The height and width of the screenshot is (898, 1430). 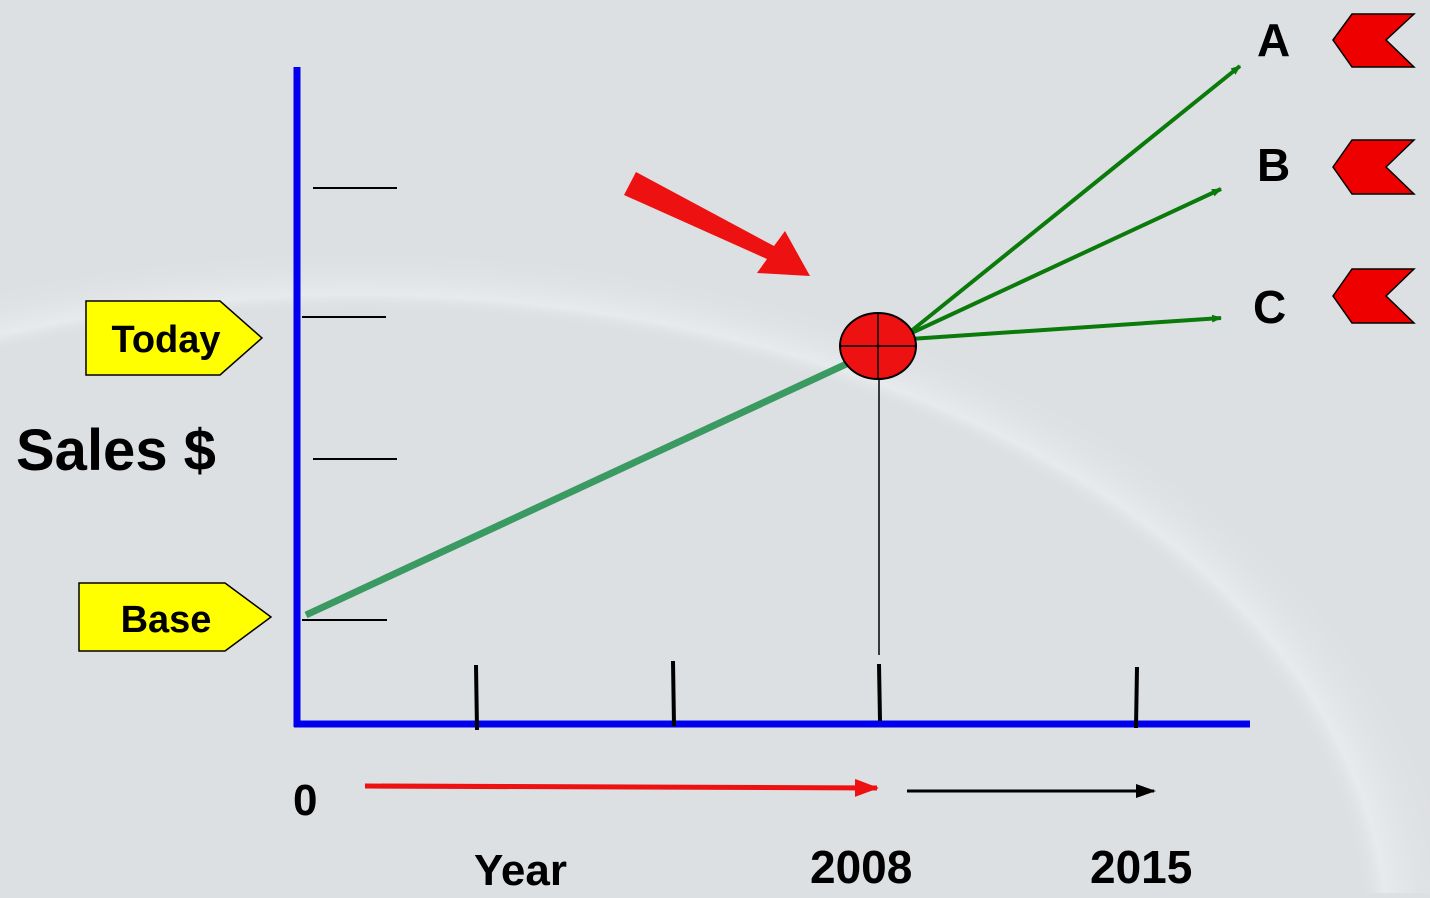 What do you see at coordinates (861, 867) in the screenshot?
I see `year-2008-label: 2008` at bounding box center [861, 867].